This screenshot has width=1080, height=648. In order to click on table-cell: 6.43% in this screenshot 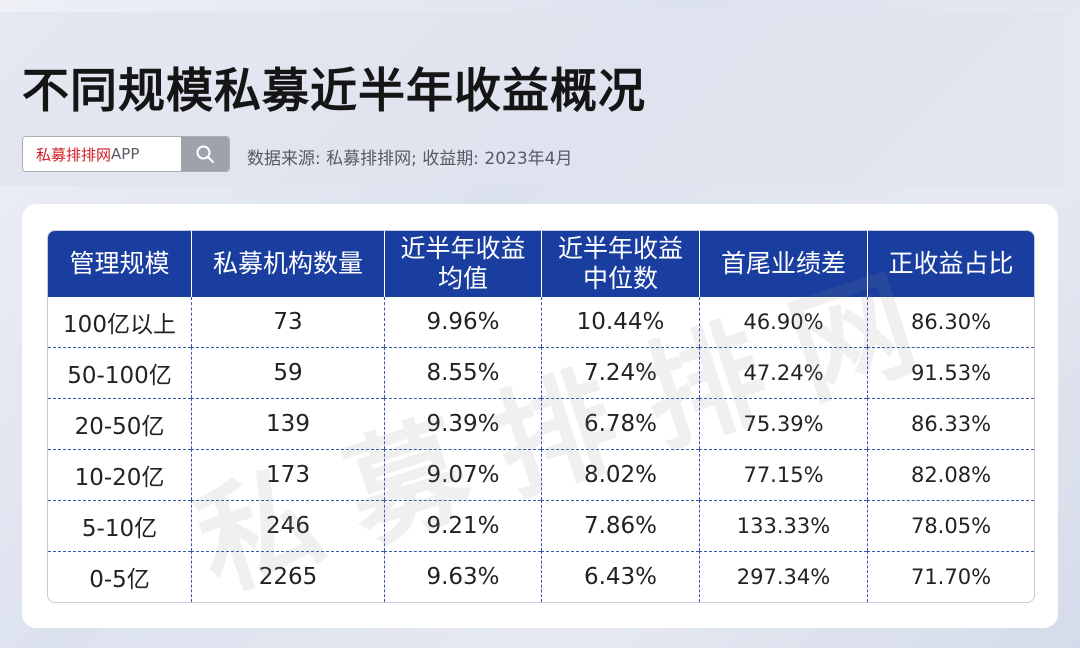, I will do `click(620, 576)`.